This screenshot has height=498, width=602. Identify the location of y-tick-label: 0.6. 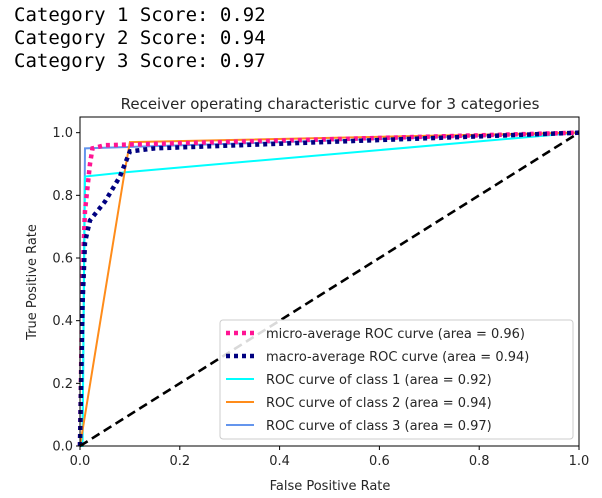
(62, 259).